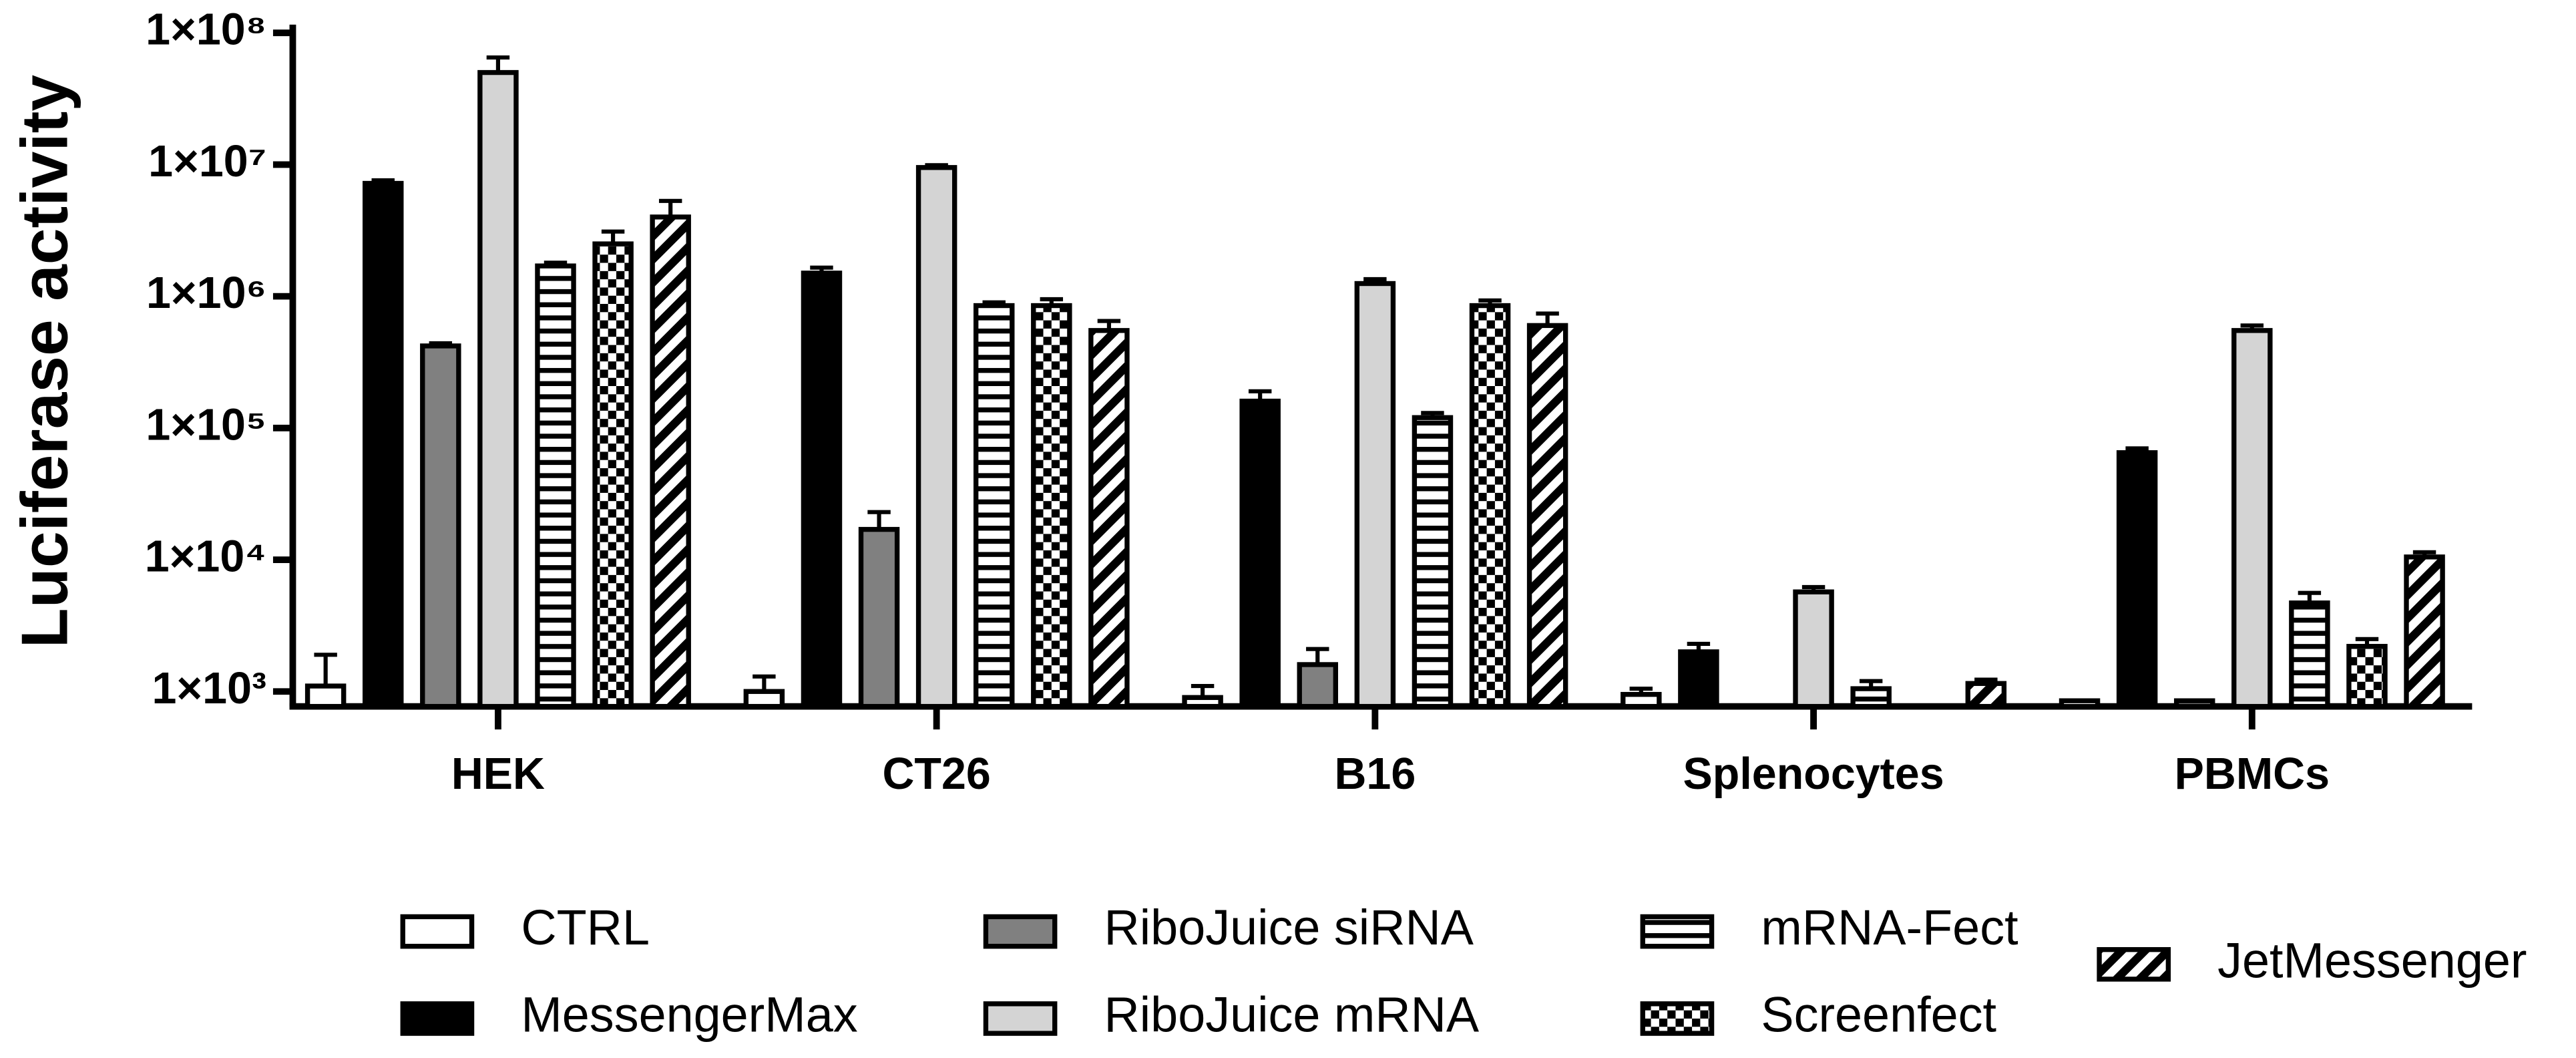 The width and height of the screenshot is (2576, 1058). What do you see at coordinates (209, 688) in the screenshot?
I see `y-tick-label: 1×10³` at bounding box center [209, 688].